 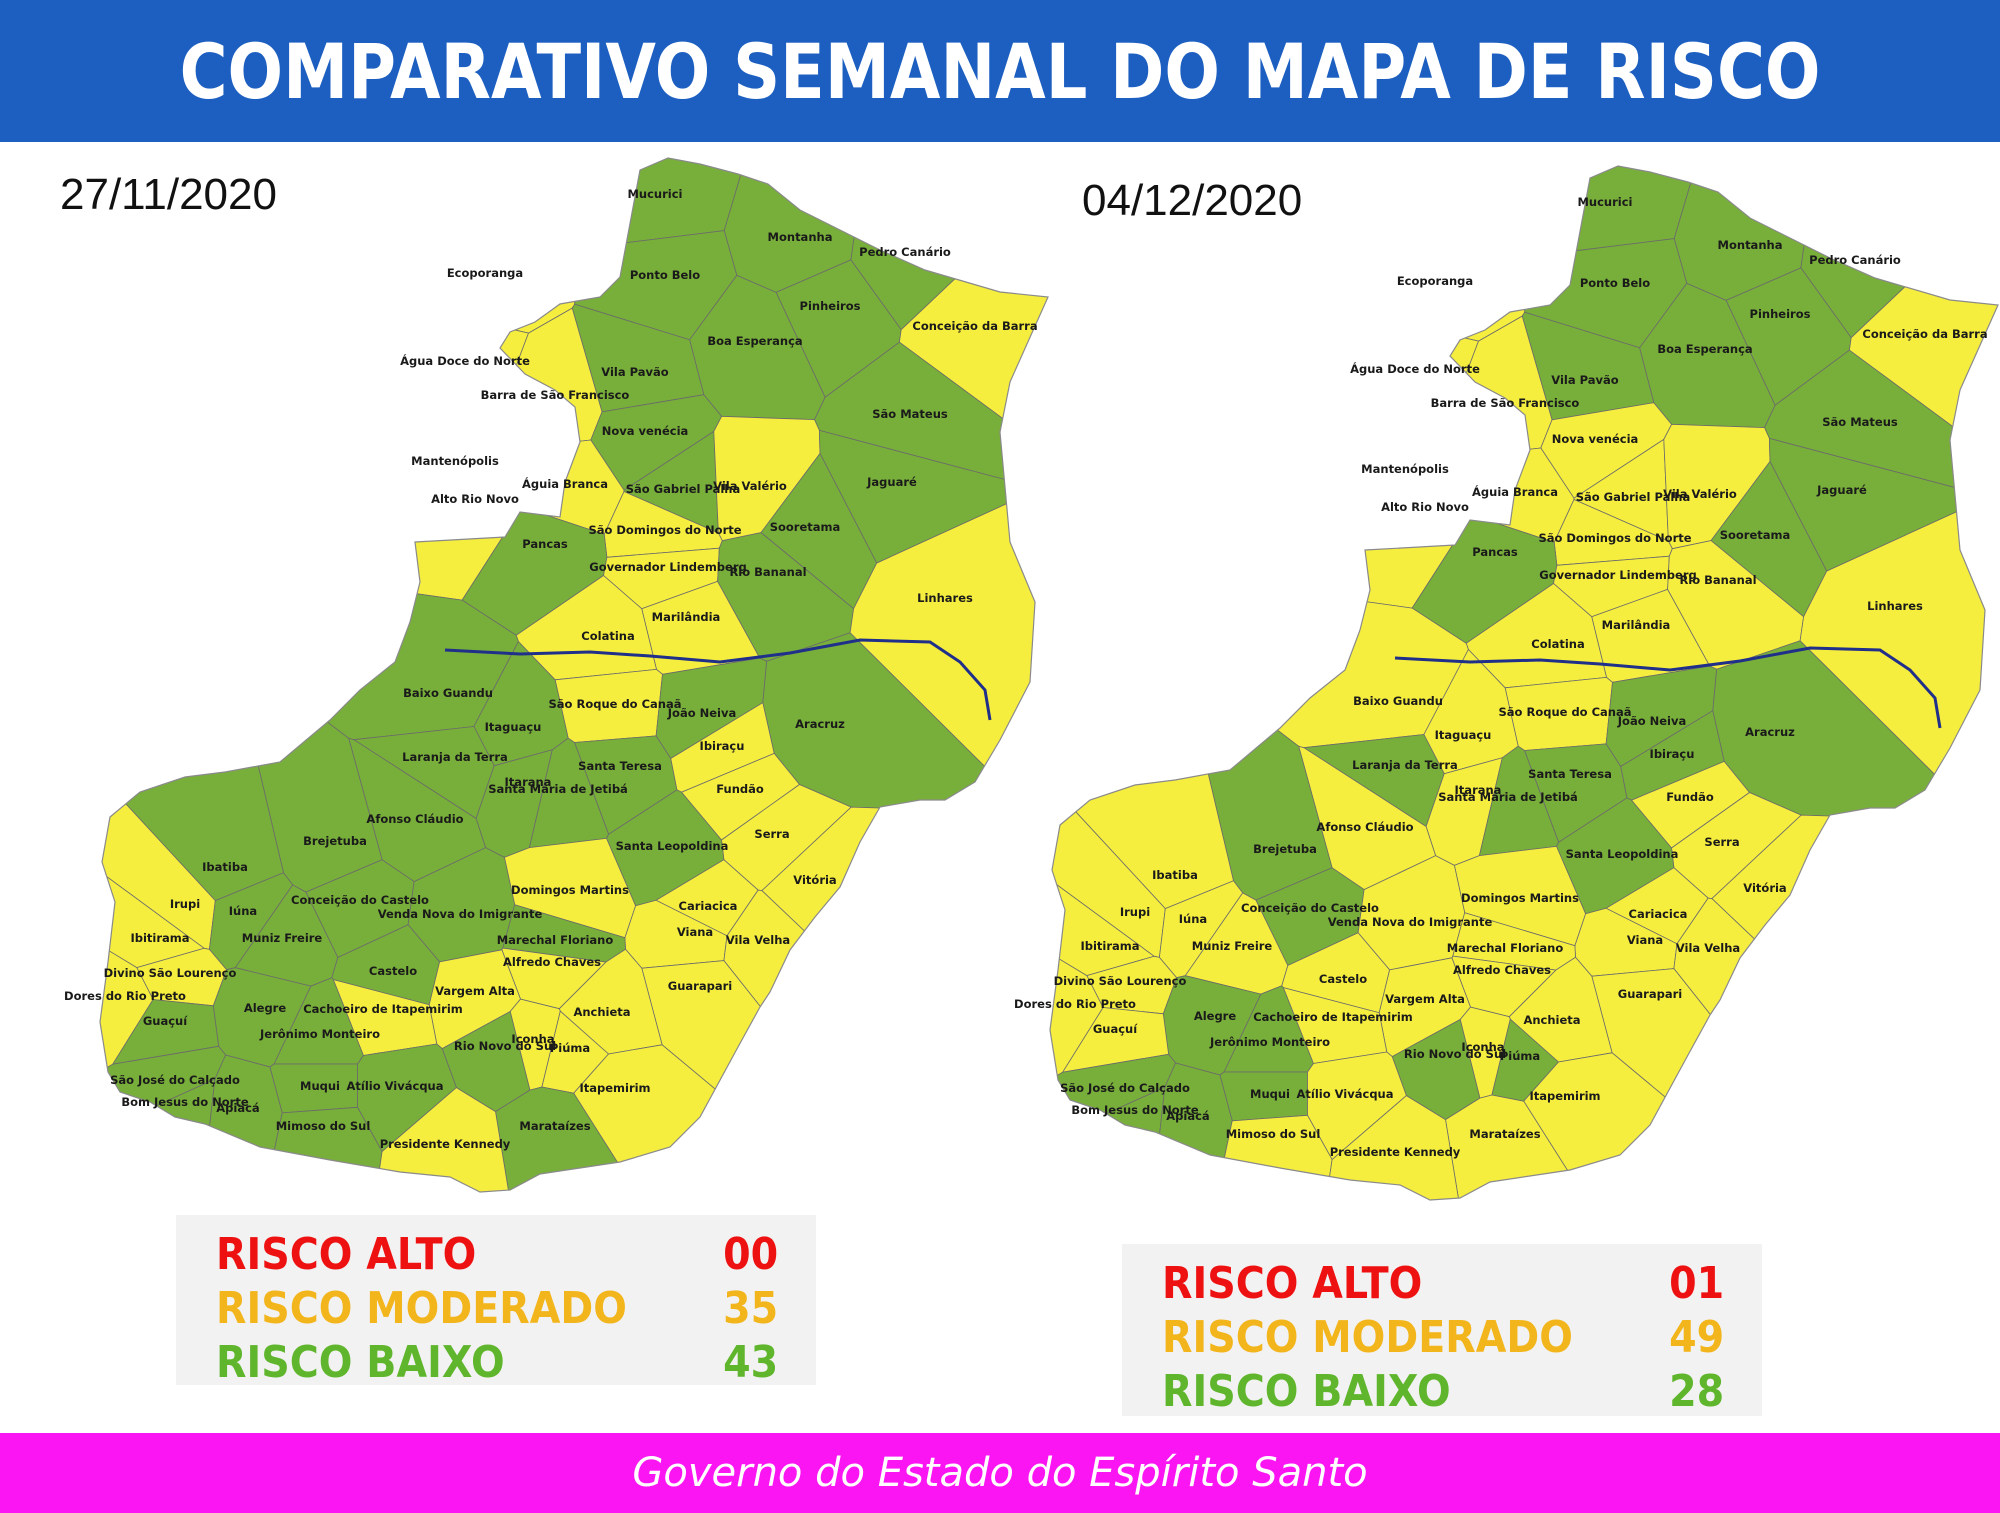 What do you see at coordinates (570, 890) in the screenshot?
I see `municipality-label: Domingos Martins` at bounding box center [570, 890].